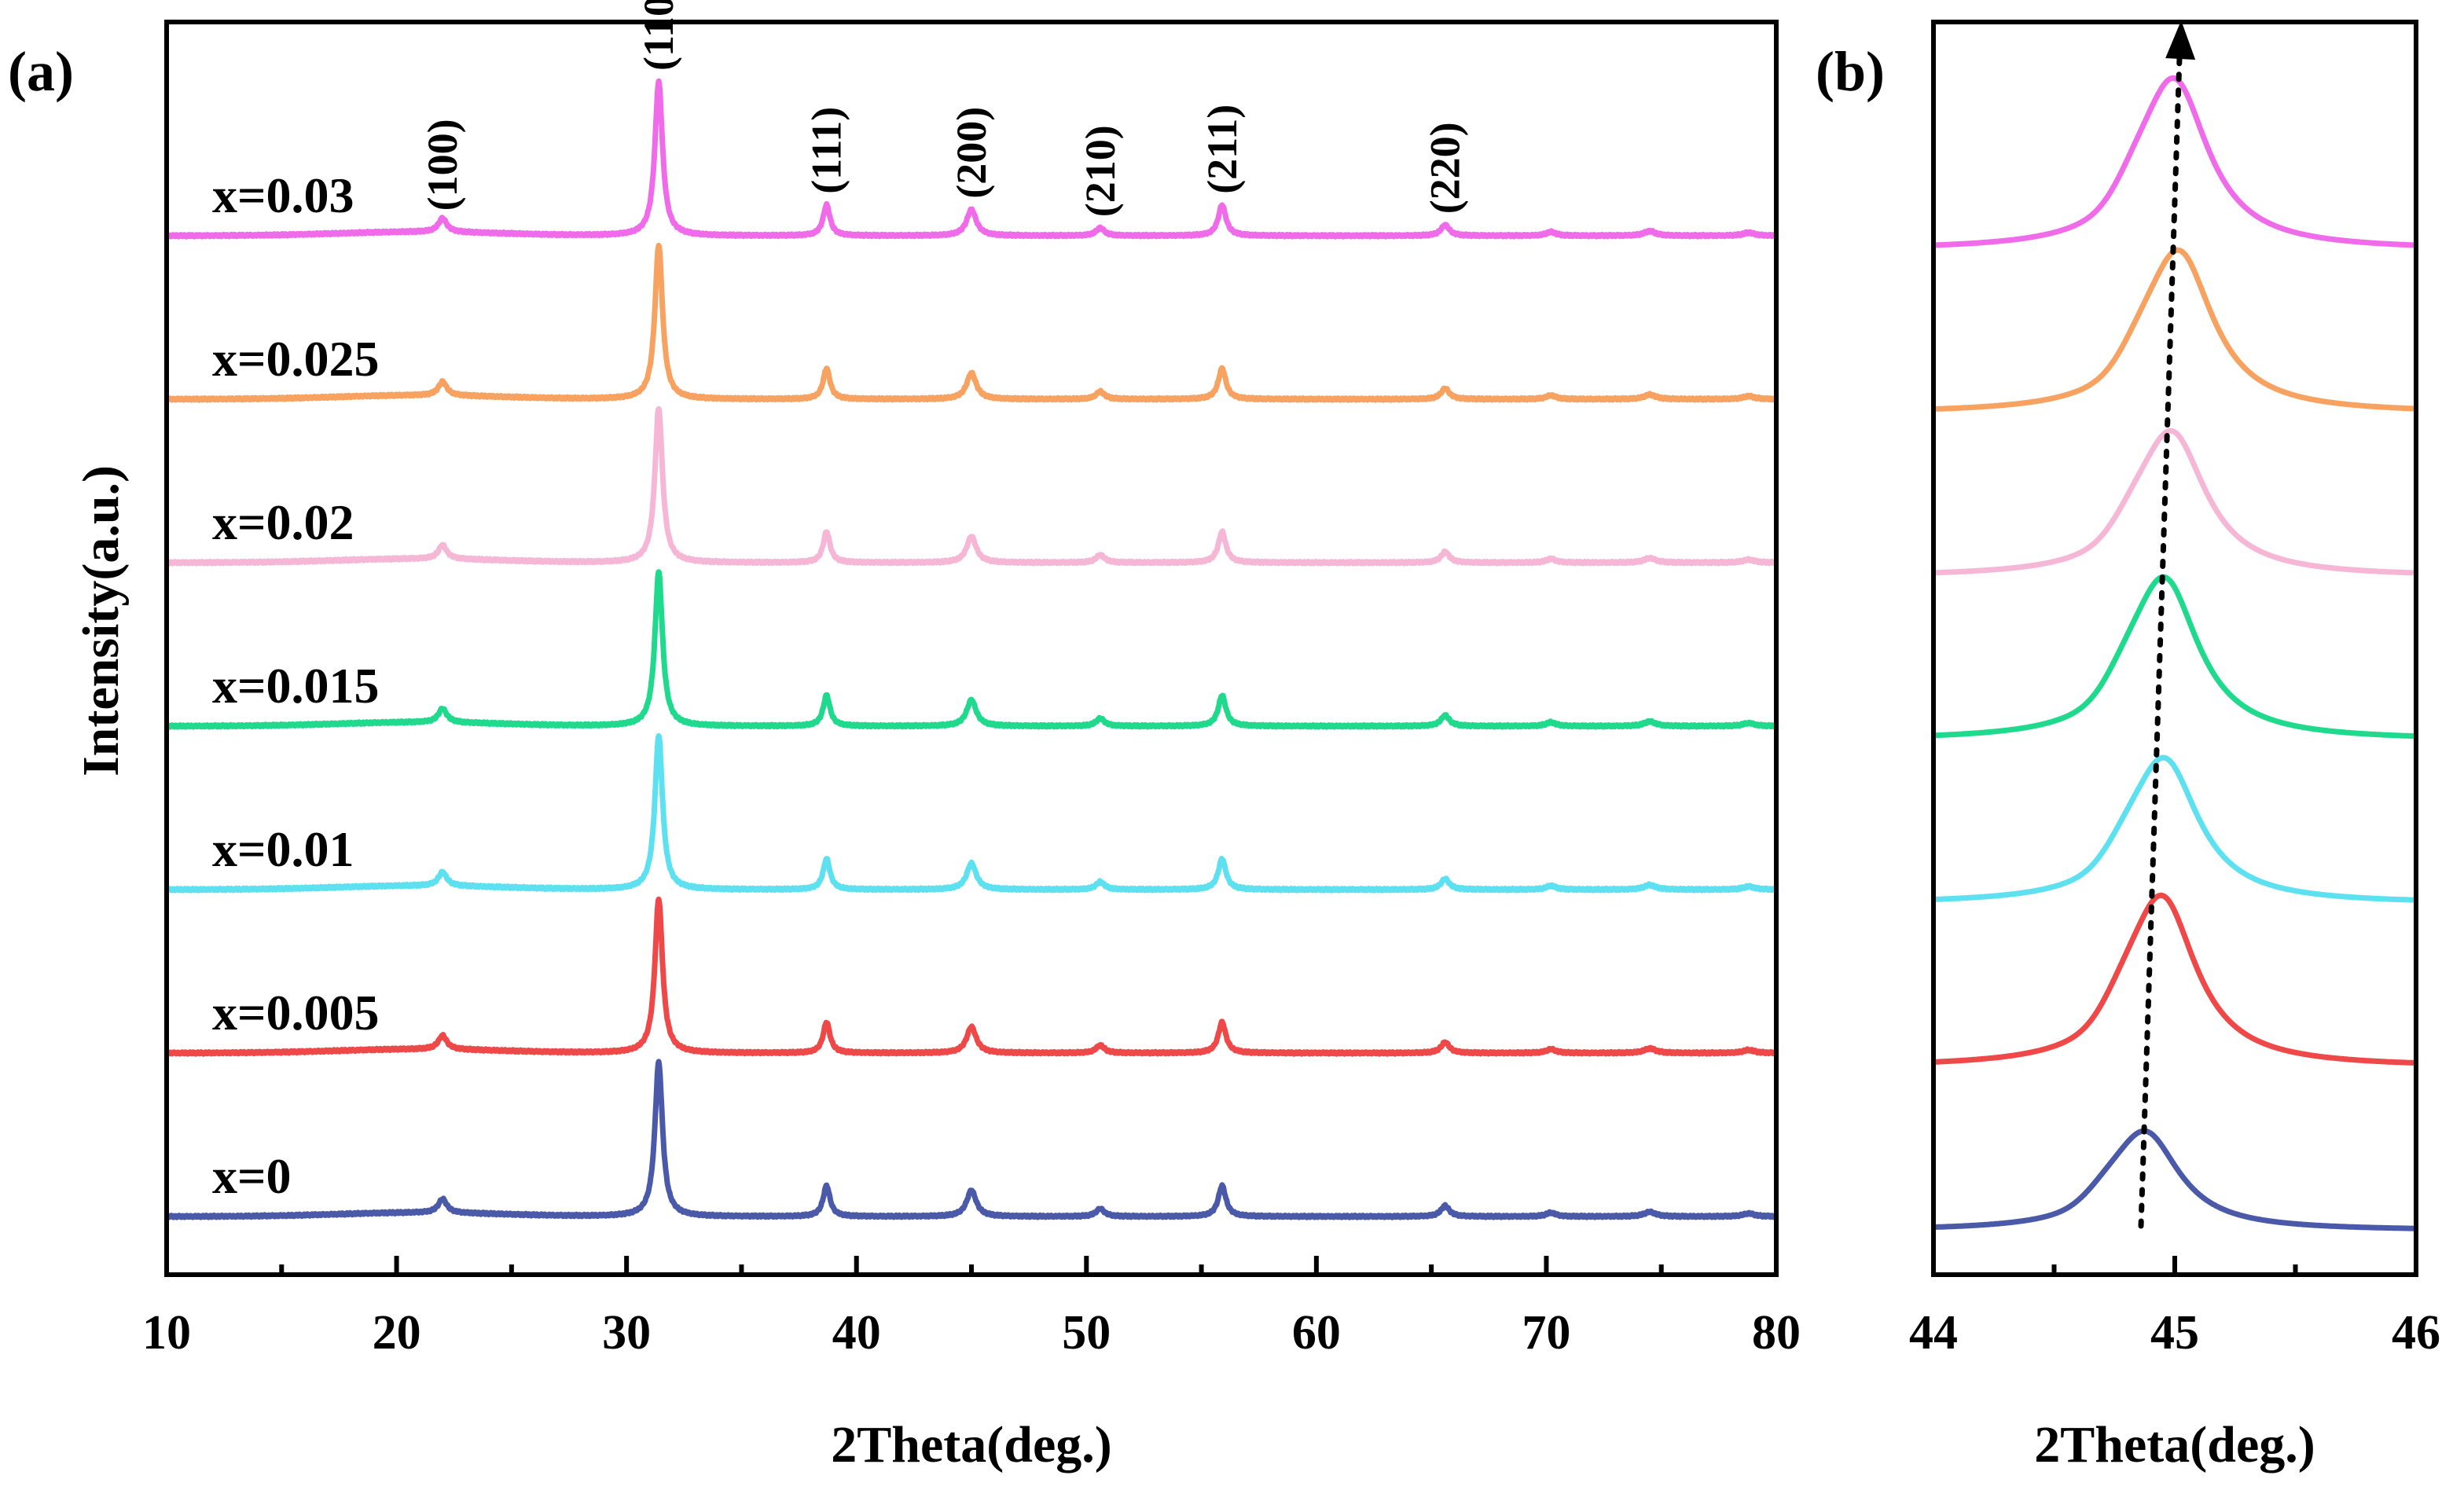 The width and height of the screenshot is (2464, 1501). Describe the element at coordinates (1445, 168) in the screenshot. I see `peak-label: (220)` at that location.